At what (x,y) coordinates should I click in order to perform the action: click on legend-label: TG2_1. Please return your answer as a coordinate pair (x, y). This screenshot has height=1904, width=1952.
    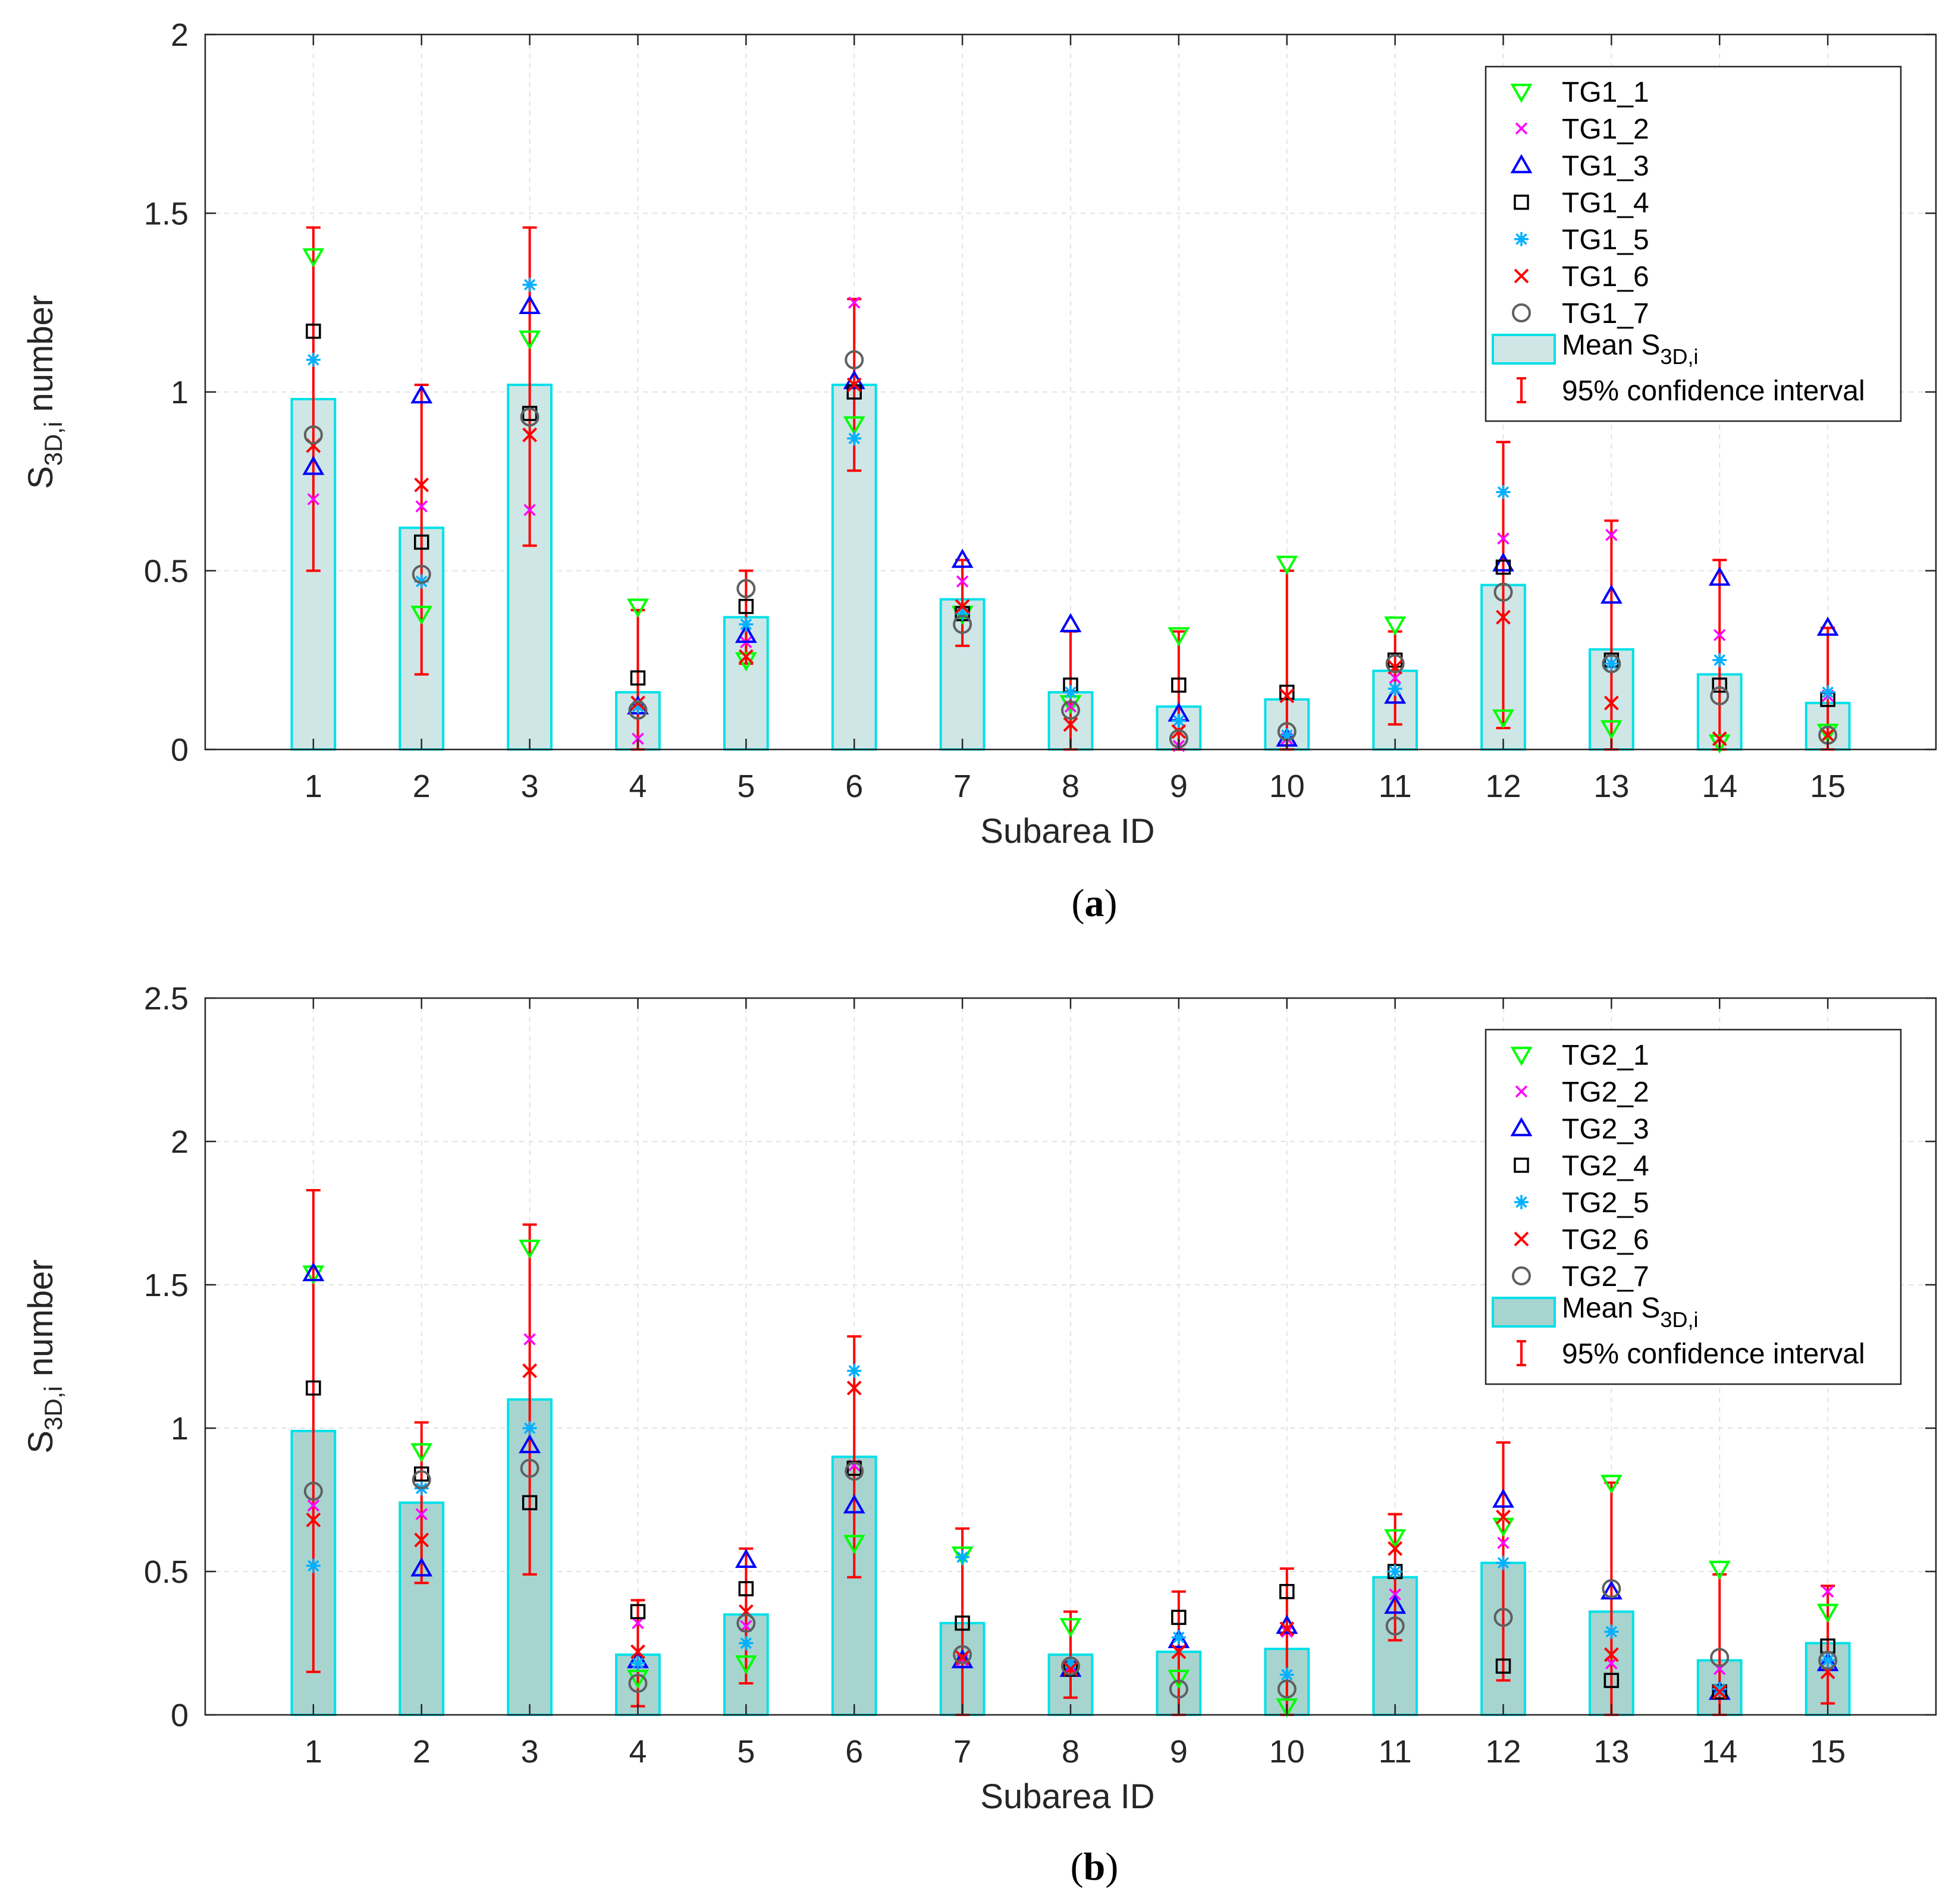
    Looking at the image, I should click on (1606, 1055).